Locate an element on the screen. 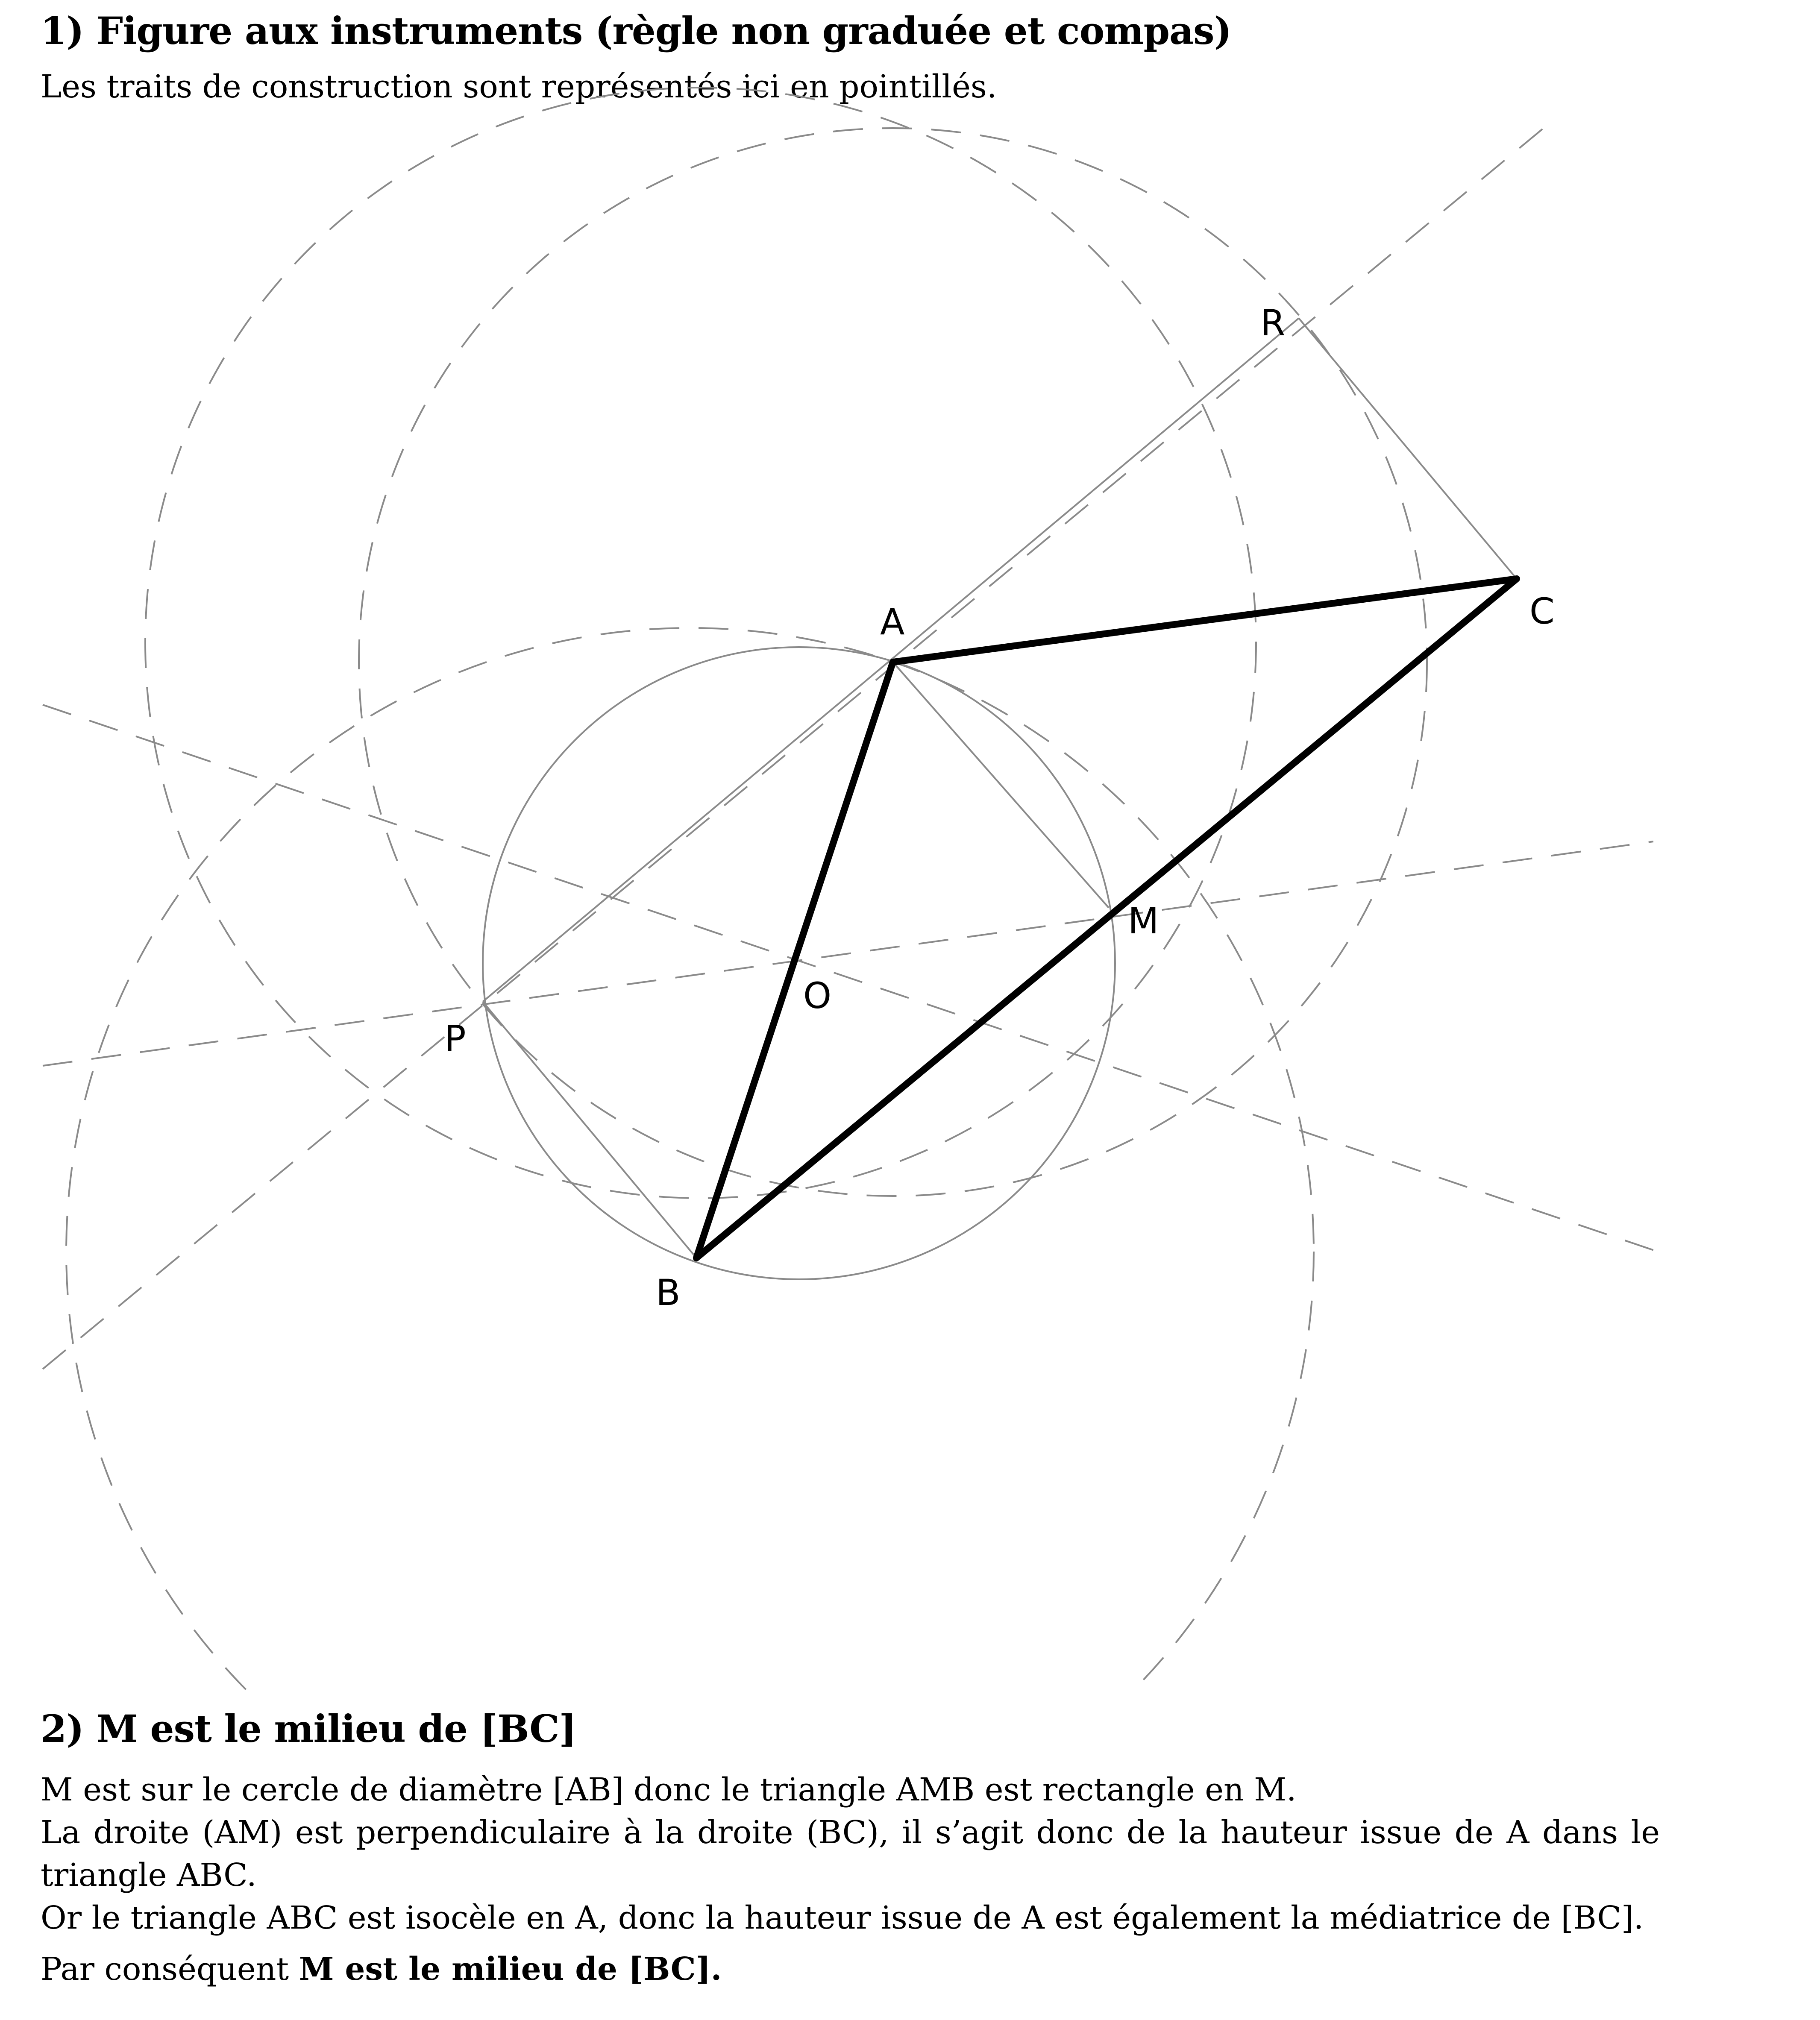 This screenshot has height=2020, width=1820. point-label-b: B is located at coordinates (668, 1292).